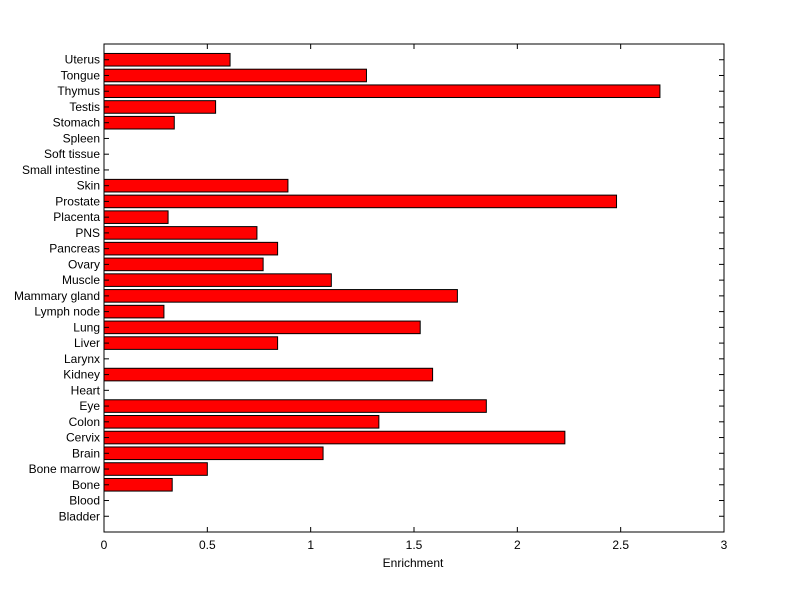 The image size is (800, 599). Describe the element at coordinates (87, 233) in the screenshot. I see `y-tick-label-pns: PNS` at that location.